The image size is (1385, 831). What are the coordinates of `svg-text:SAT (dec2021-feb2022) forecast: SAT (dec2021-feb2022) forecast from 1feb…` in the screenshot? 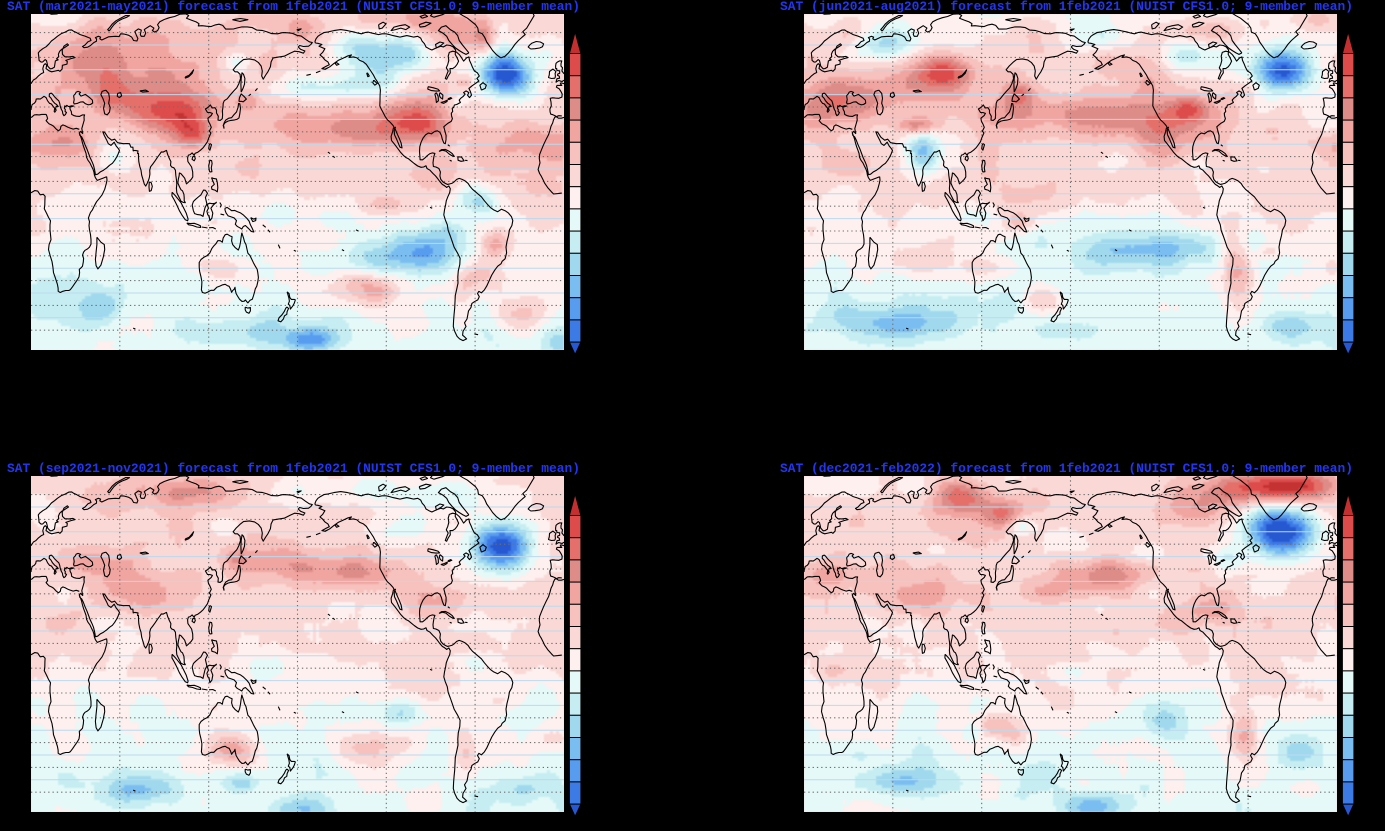 It's located at (1066, 468).